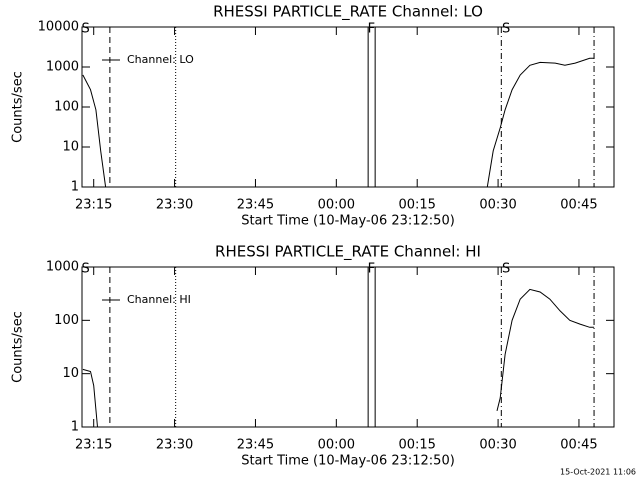 Image resolution: width=640 pixels, height=480 pixels. Describe the element at coordinates (160, 59) in the screenshot. I see `legend-label: Channel: LO` at that location.